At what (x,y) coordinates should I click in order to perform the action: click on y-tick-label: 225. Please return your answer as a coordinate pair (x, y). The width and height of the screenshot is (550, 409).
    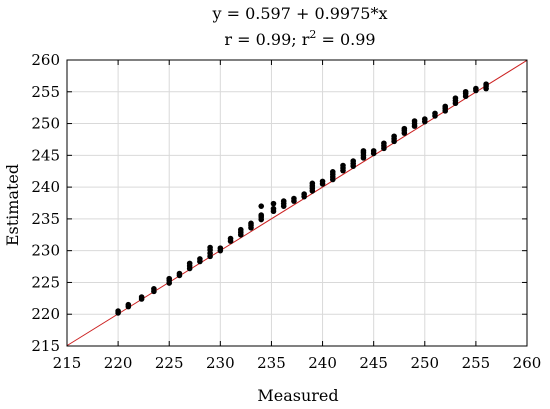
    Looking at the image, I should click on (45, 282).